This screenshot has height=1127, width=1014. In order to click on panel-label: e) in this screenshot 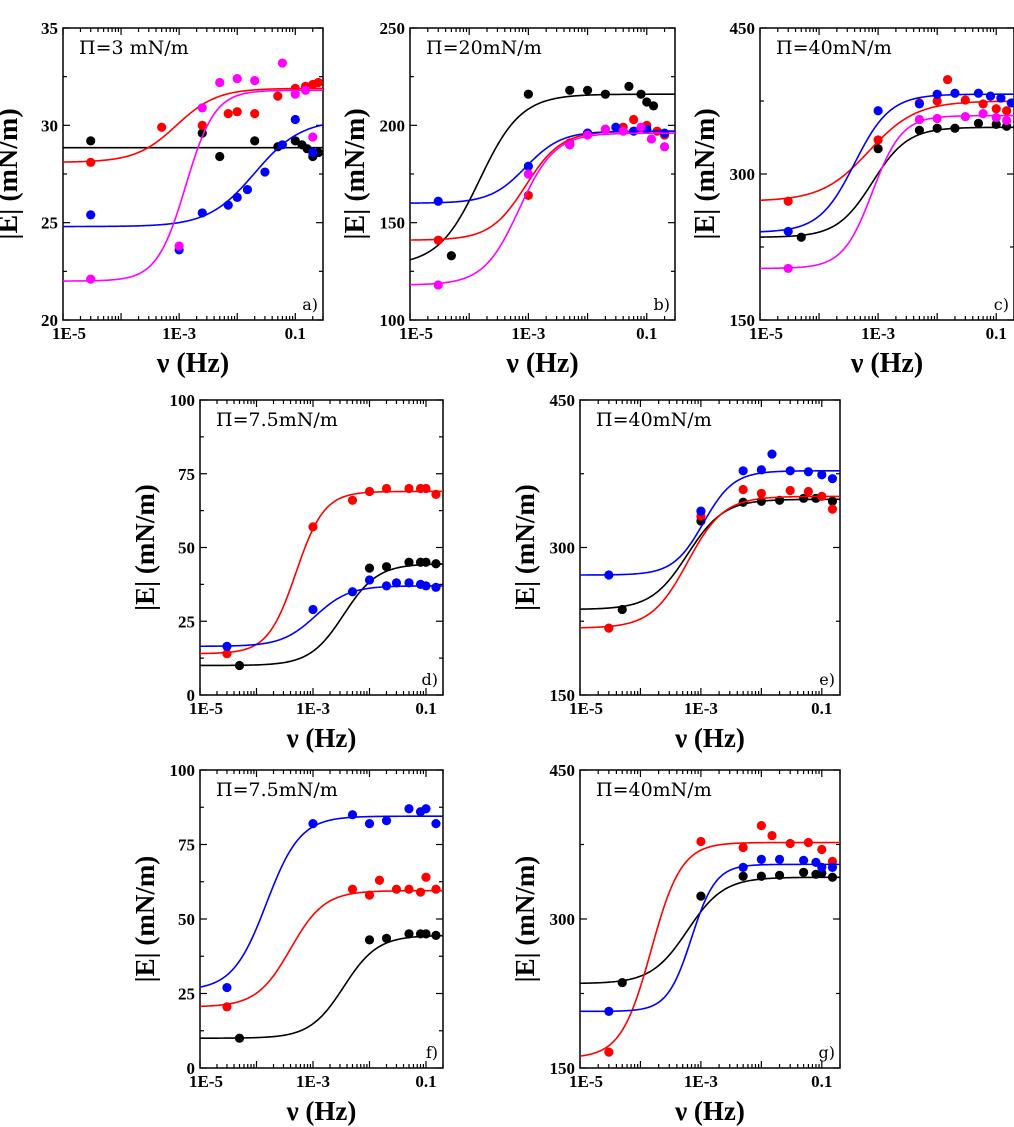, I will do `click(827, 679)`.